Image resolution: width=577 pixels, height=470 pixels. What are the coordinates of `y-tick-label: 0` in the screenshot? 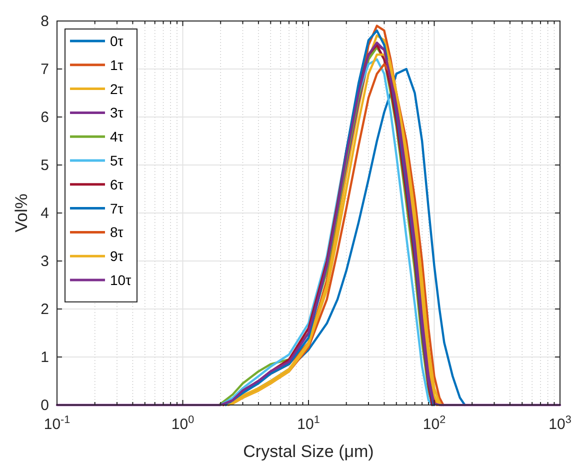 It's located at (44, 405).